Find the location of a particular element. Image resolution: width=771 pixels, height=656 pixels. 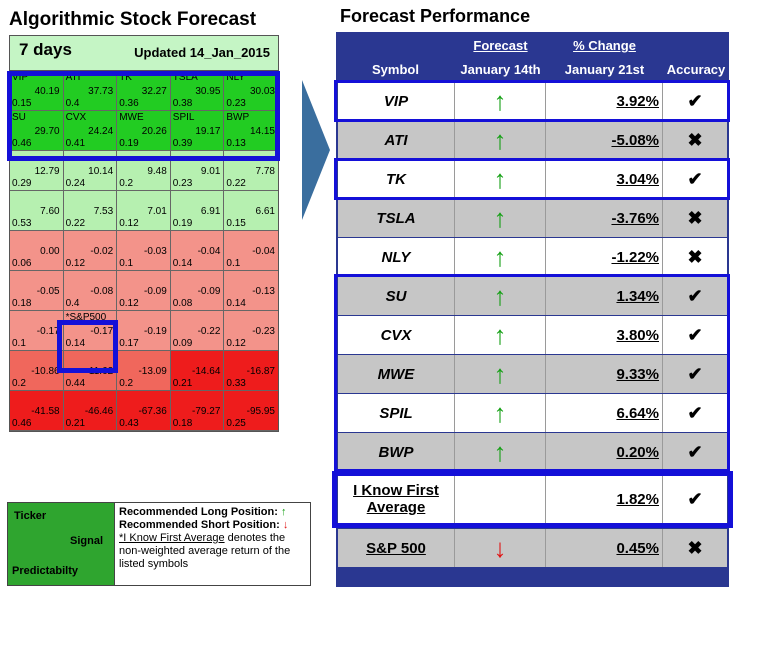

cell-predictability: 0.29 is located at coordinates (22, 183).